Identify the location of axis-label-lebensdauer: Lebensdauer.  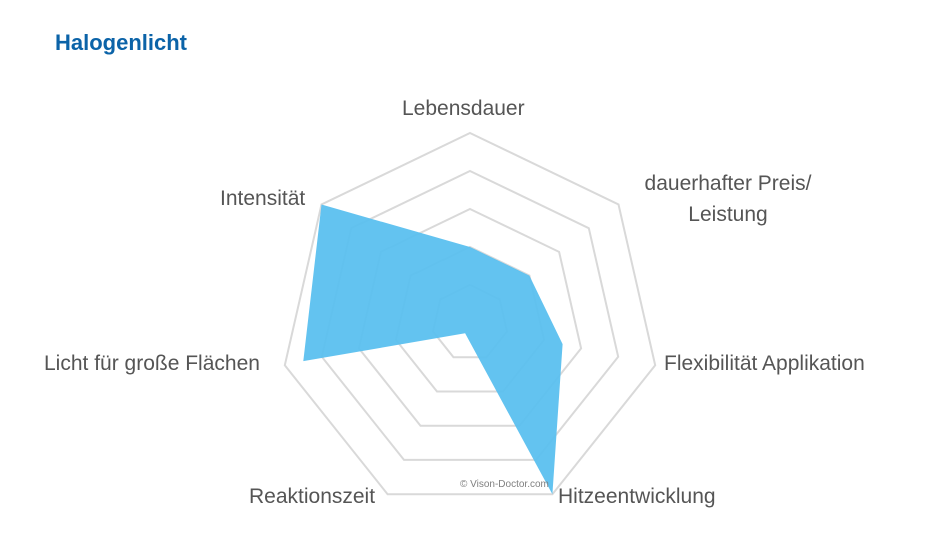
(463, 108).